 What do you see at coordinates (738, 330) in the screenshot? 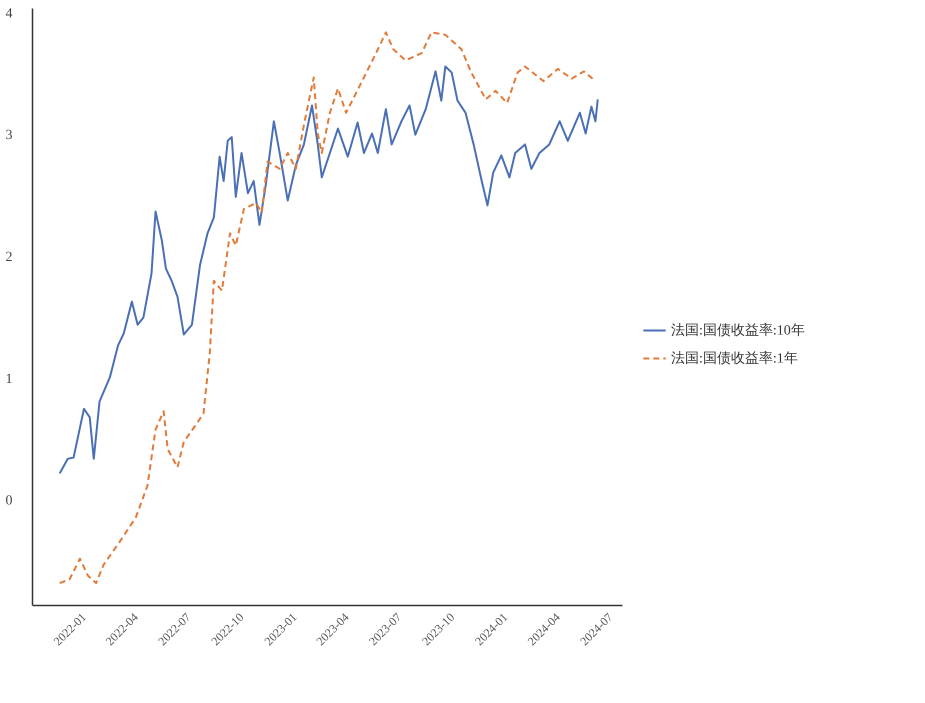
I see `legend-label: 法国:国债收益率:10年` at bounding box center [738, 330].